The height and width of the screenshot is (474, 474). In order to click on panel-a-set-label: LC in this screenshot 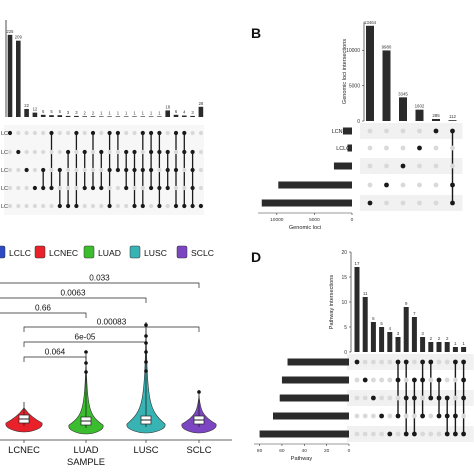, I will do `click(4, 134)`.